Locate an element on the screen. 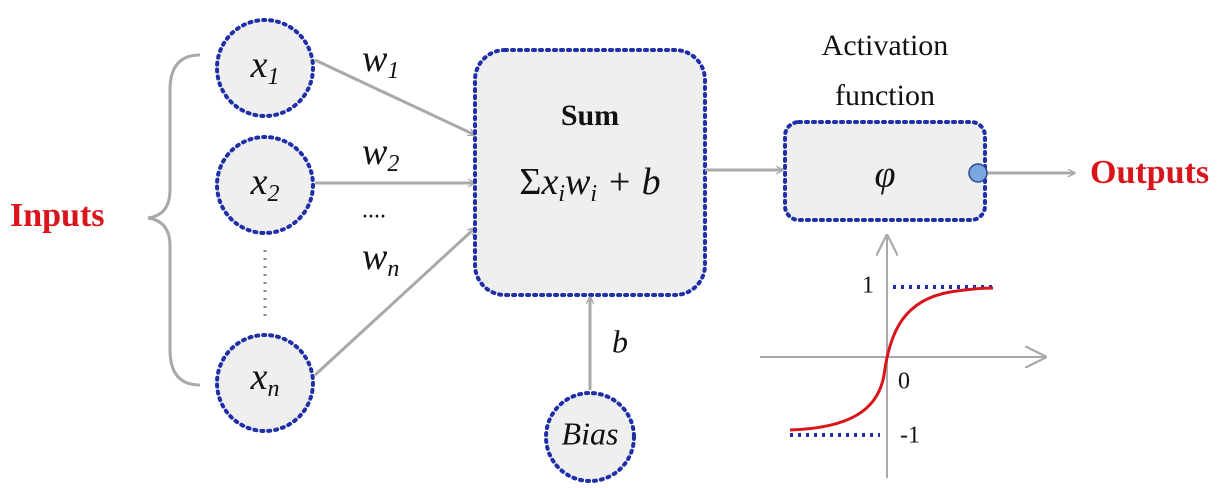 This screenshot has width=1221, height=488. weight-label: w1 is located at coordinates (380, 61).